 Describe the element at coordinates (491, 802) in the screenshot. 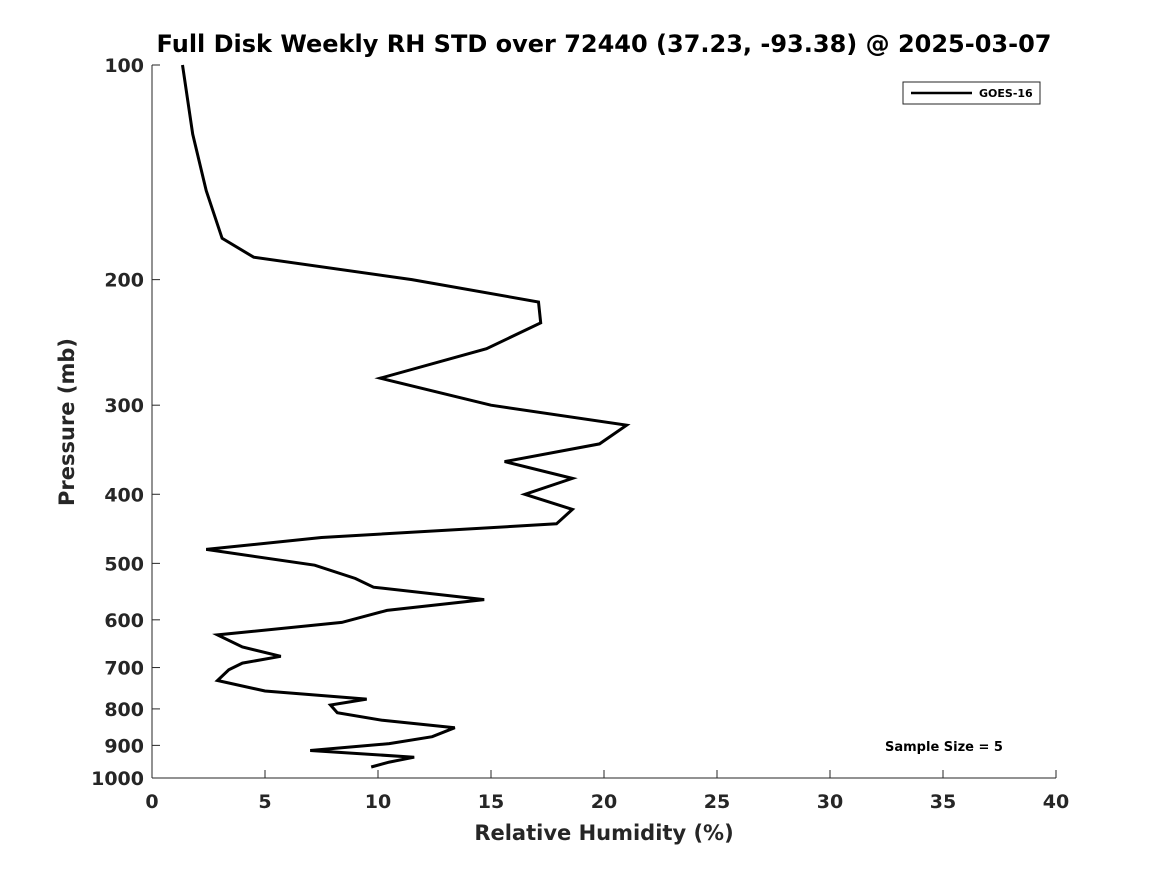

I see `x-tick-label: 15` at that location.